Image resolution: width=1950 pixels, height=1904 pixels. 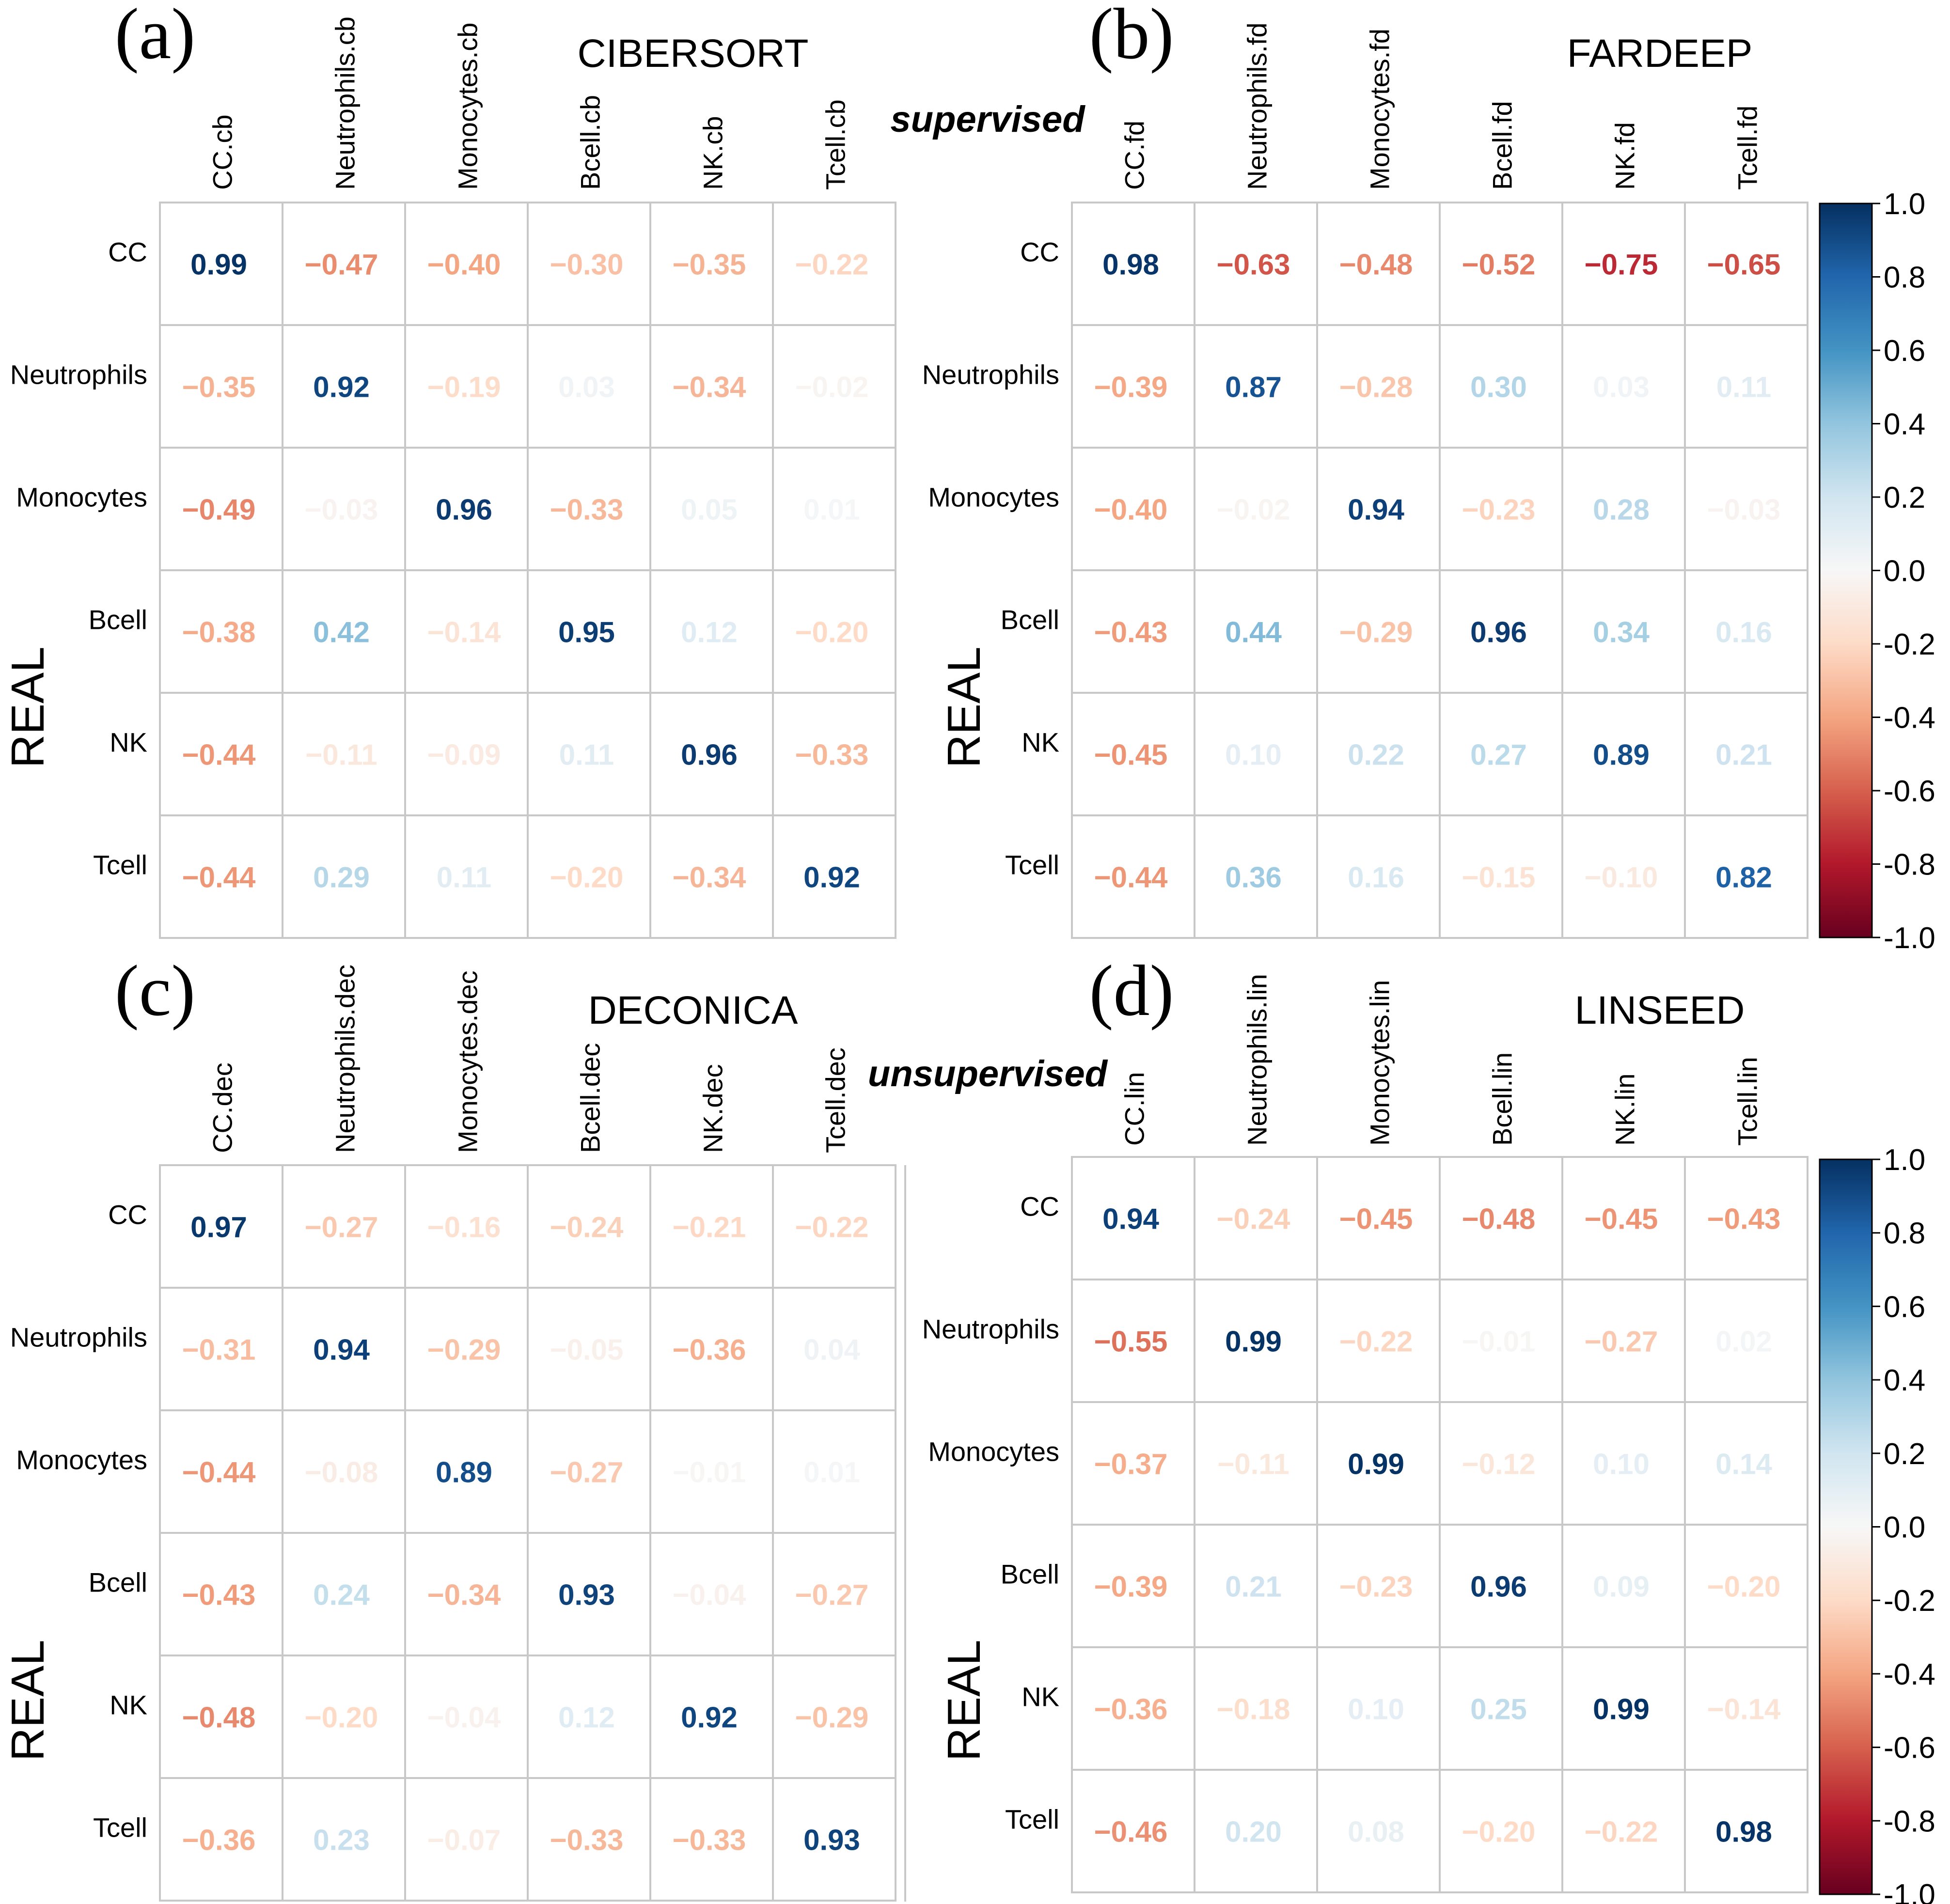 What do you see at coordinates (1904, 1307) in the screenshot?
I see `colorbar-tick-label: 0.6` at bounding box center [1904, 1307].